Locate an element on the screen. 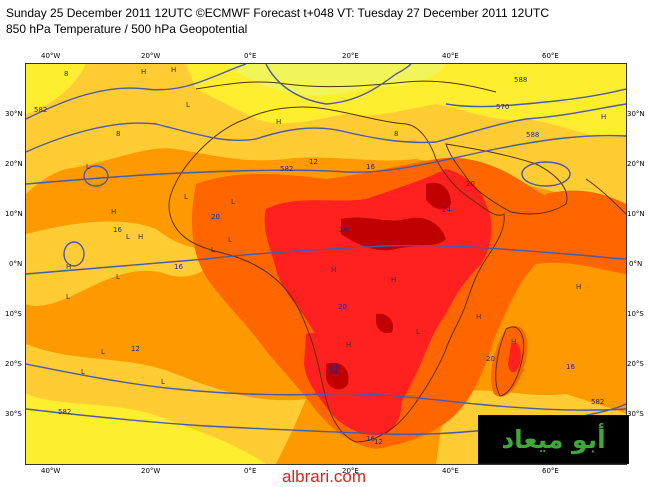  lat-label-left: 10°S is located at coordinates (13, 314).